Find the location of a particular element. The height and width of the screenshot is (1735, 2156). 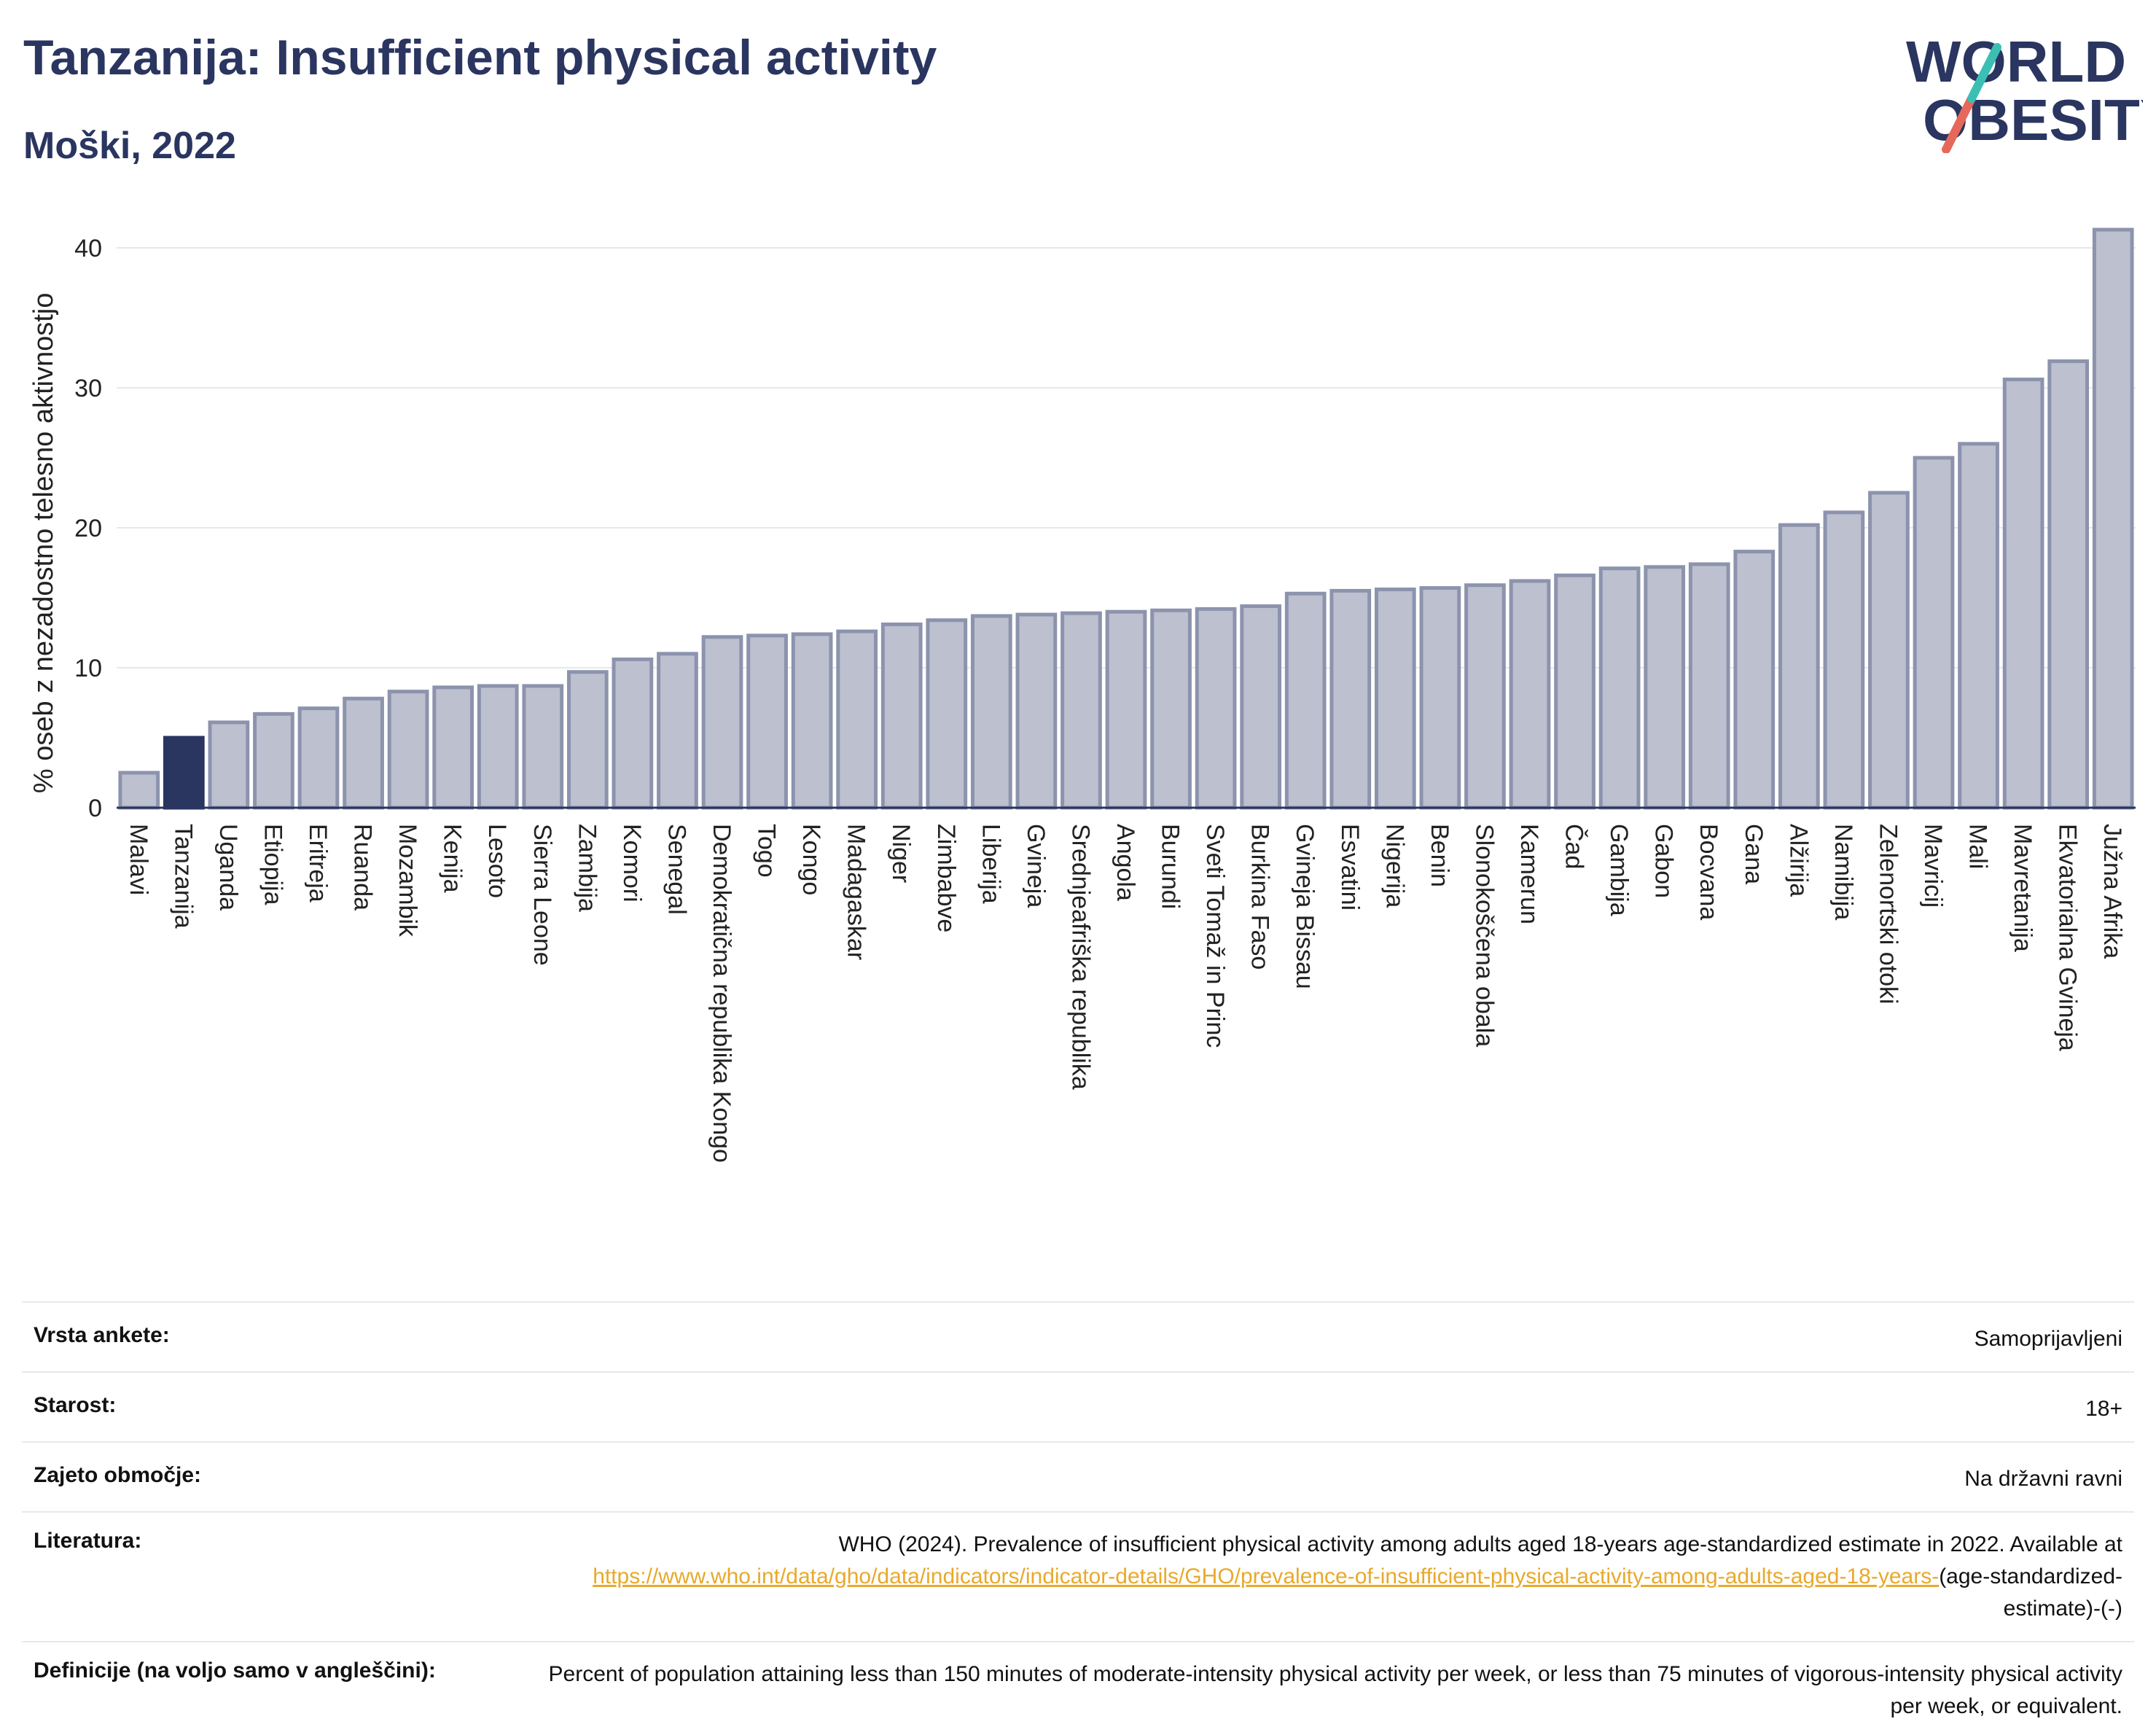

bar-ruanda is located at coordinates (364, 753).